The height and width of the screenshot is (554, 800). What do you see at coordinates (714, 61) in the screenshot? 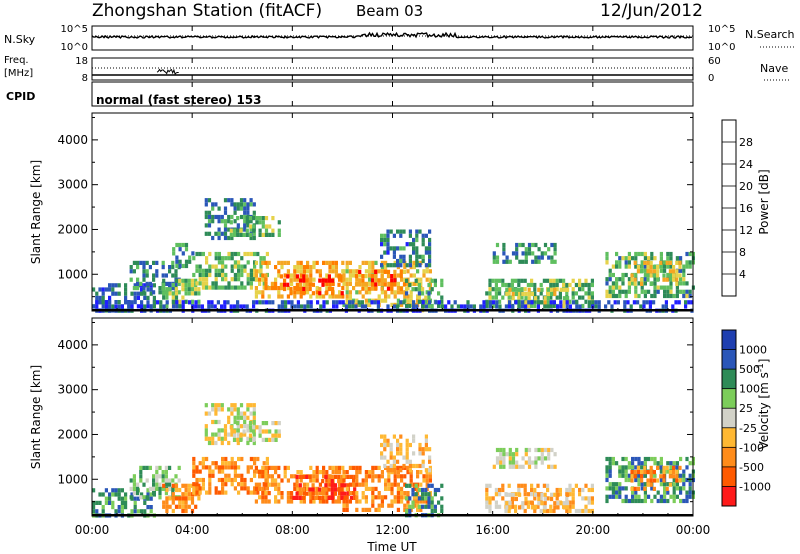
I see `nave-right-tick-top: 60` at bounding box center [714, 61].